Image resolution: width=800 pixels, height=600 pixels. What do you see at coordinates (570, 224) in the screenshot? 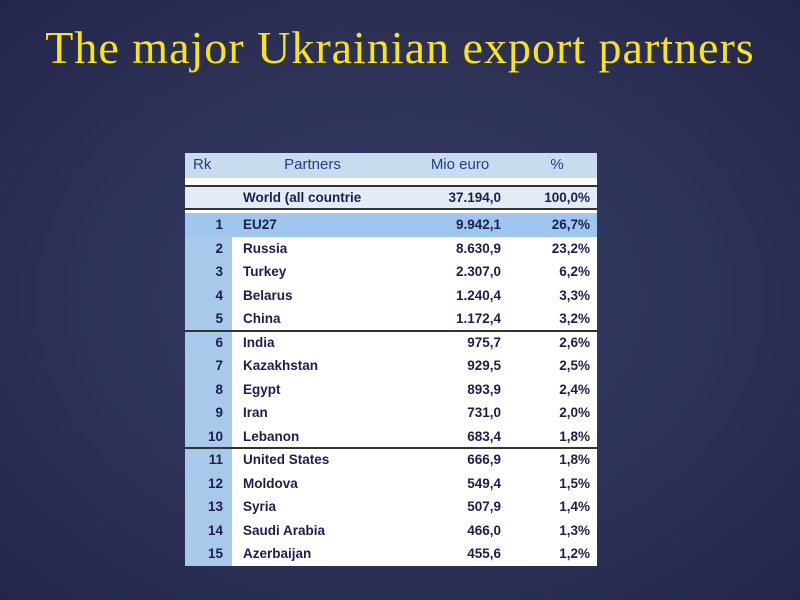
I see `row-cell: 26,7%` at bounding box center [570, 224].